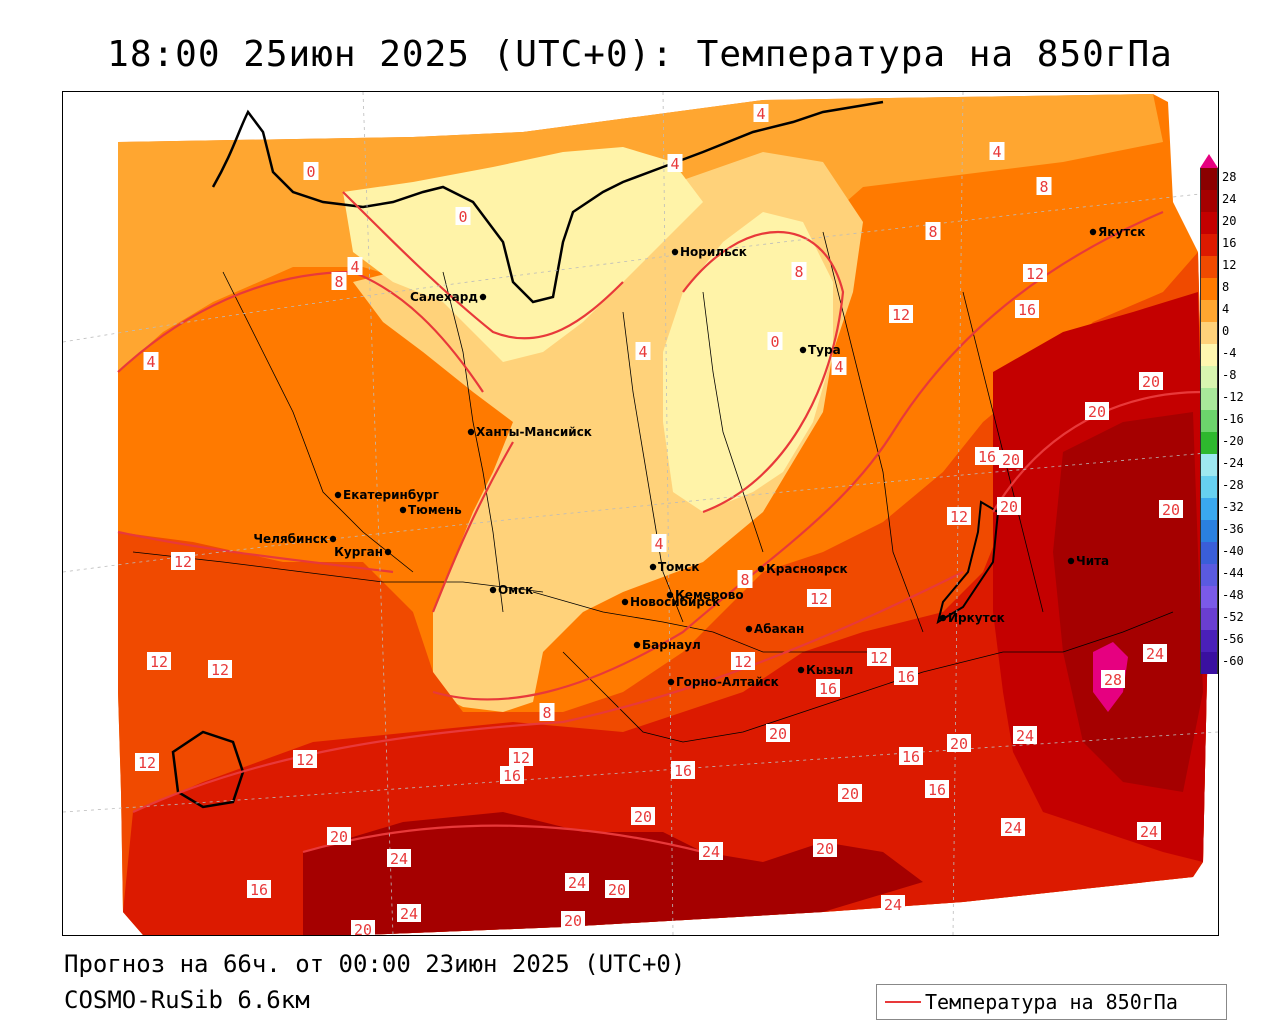 Image resolution: width=1280 pixels, height=1024 pixels. Describe the element at coordinates (523, 254) in the screenshot. I see `zone-0-4-north` at that location.